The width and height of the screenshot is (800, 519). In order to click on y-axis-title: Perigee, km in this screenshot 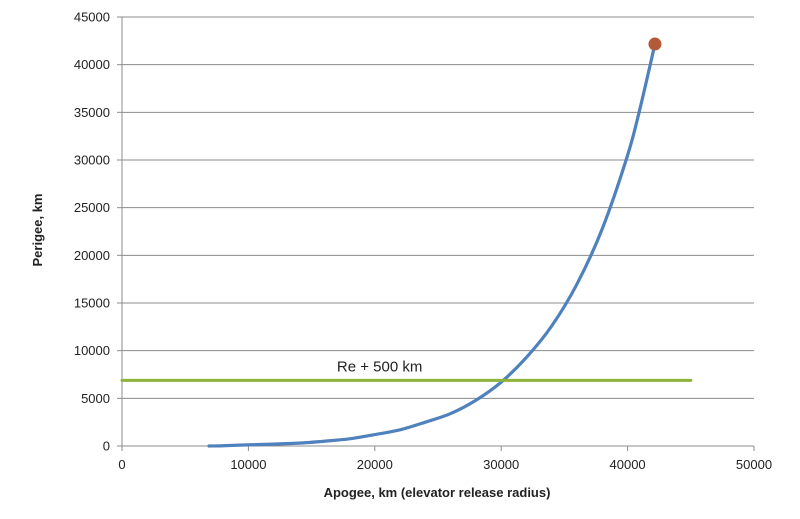, I will do `click(37, 230)`.